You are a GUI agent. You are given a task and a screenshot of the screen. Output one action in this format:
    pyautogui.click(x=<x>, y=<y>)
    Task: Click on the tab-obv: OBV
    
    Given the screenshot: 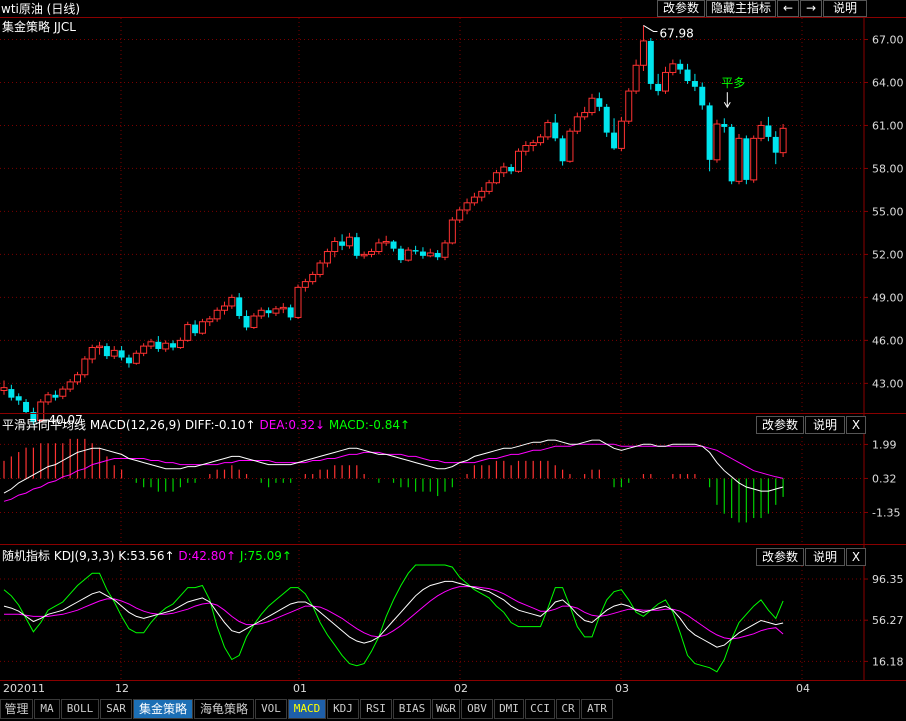 What is the action you would take?
    pyautogui.click(x=477, y=709)
    